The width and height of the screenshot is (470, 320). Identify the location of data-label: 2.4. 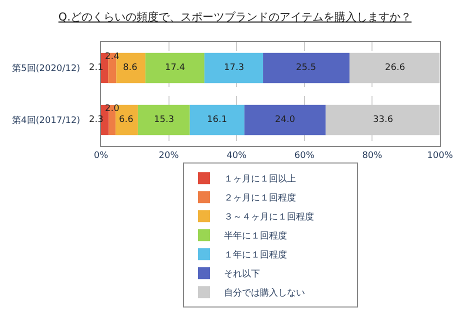
(112, 57).